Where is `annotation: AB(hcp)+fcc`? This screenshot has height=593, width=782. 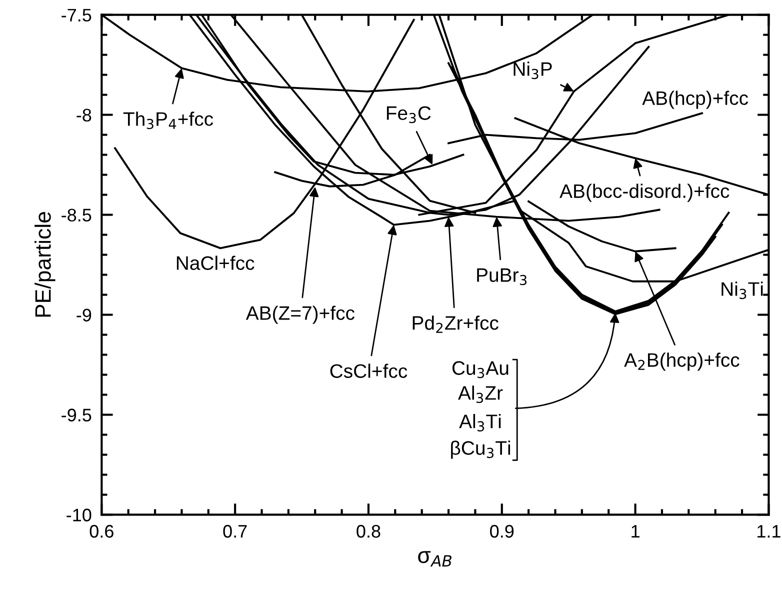
annotation: AB(hcp)+fcc is located at coordinates (695, 99).